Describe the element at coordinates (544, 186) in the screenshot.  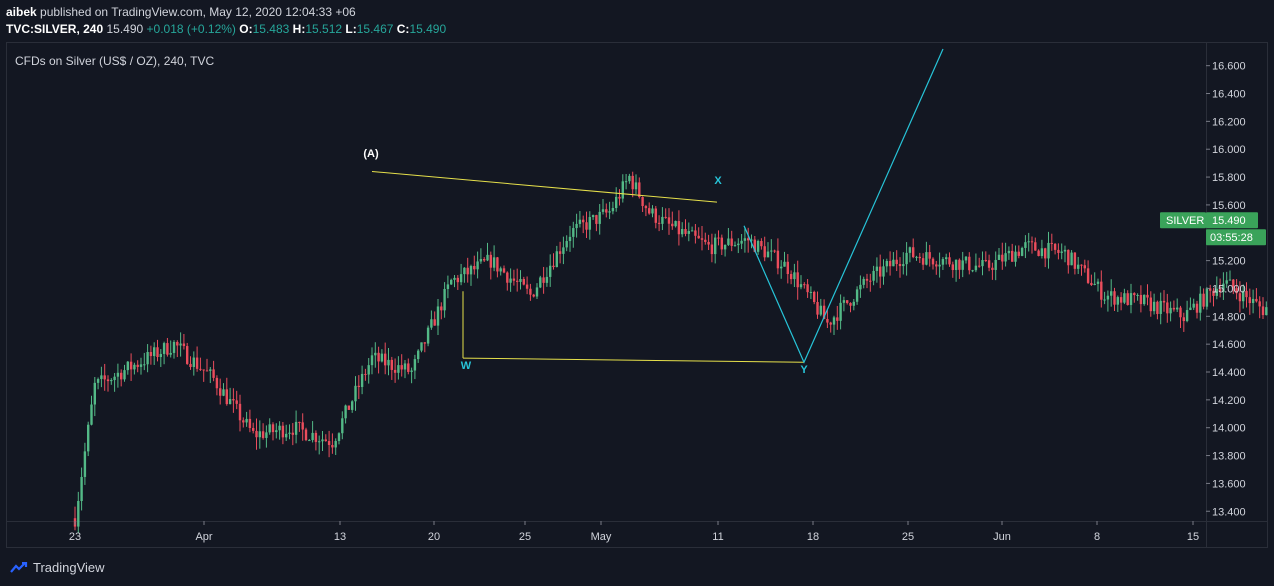
I see `wave-trend-line-top` at that location.